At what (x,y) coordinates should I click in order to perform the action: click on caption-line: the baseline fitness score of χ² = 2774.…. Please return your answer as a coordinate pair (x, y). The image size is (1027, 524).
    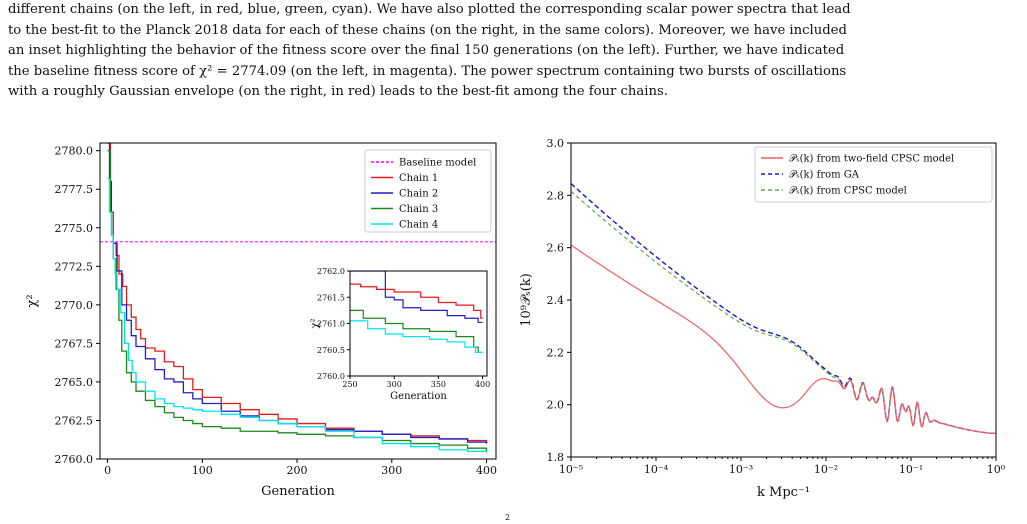
    Looking at the image, I should click on (427, 71).